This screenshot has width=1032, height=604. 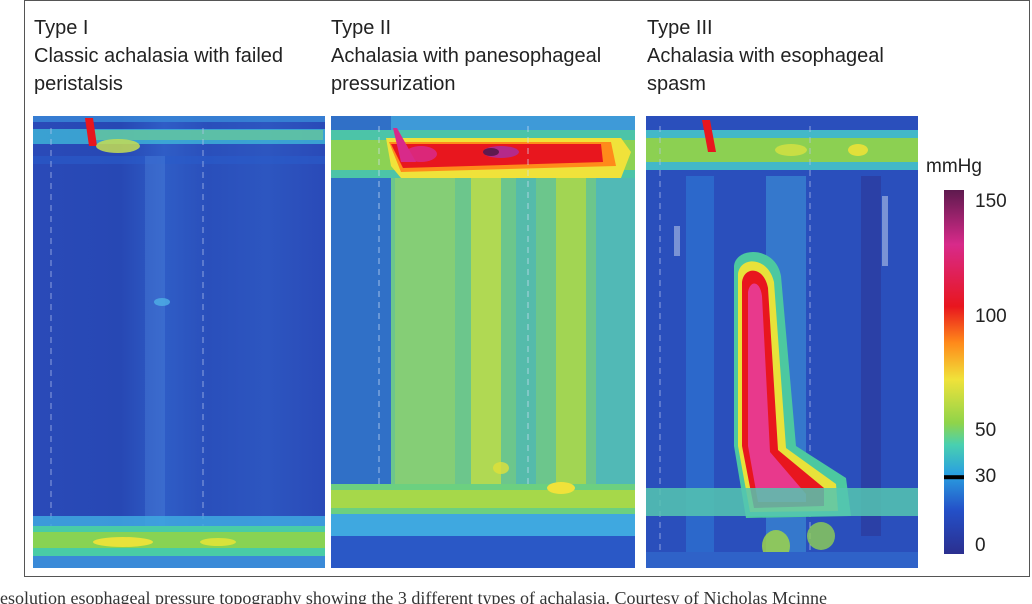 I want to click on panel-title-line2: peristalsis, so click(x=78, y=84).